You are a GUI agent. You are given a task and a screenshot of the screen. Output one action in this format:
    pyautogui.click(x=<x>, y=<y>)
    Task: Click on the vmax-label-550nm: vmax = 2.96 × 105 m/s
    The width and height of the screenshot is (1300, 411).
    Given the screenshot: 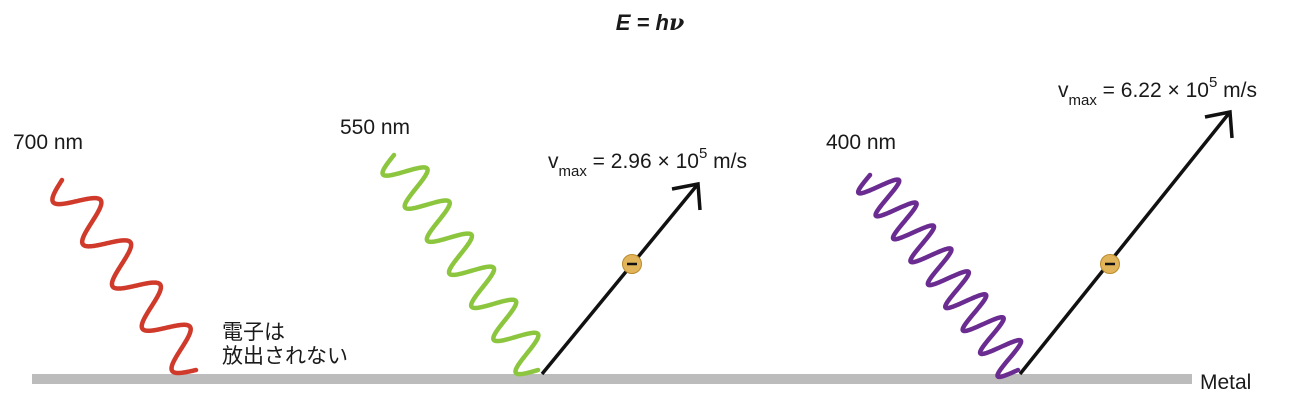 What is the action you would take?
    pyautogui.click(x=647, y=162)
    